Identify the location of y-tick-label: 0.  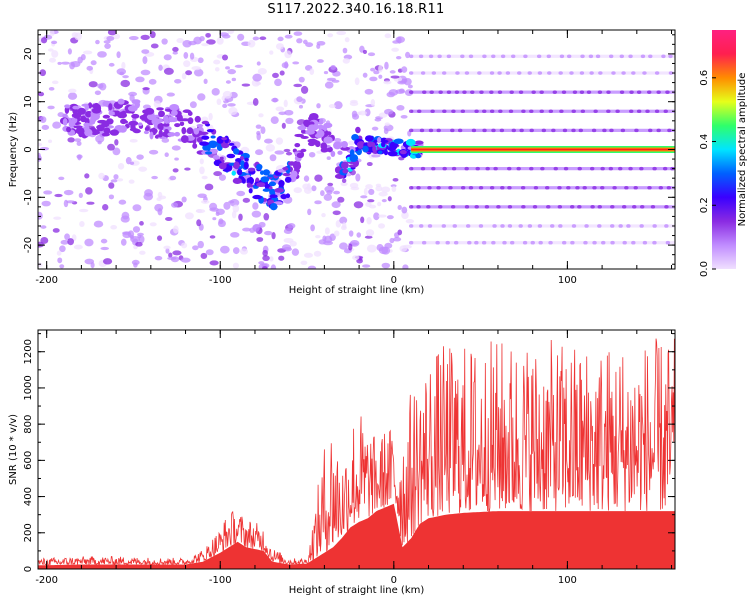
(28, 569).